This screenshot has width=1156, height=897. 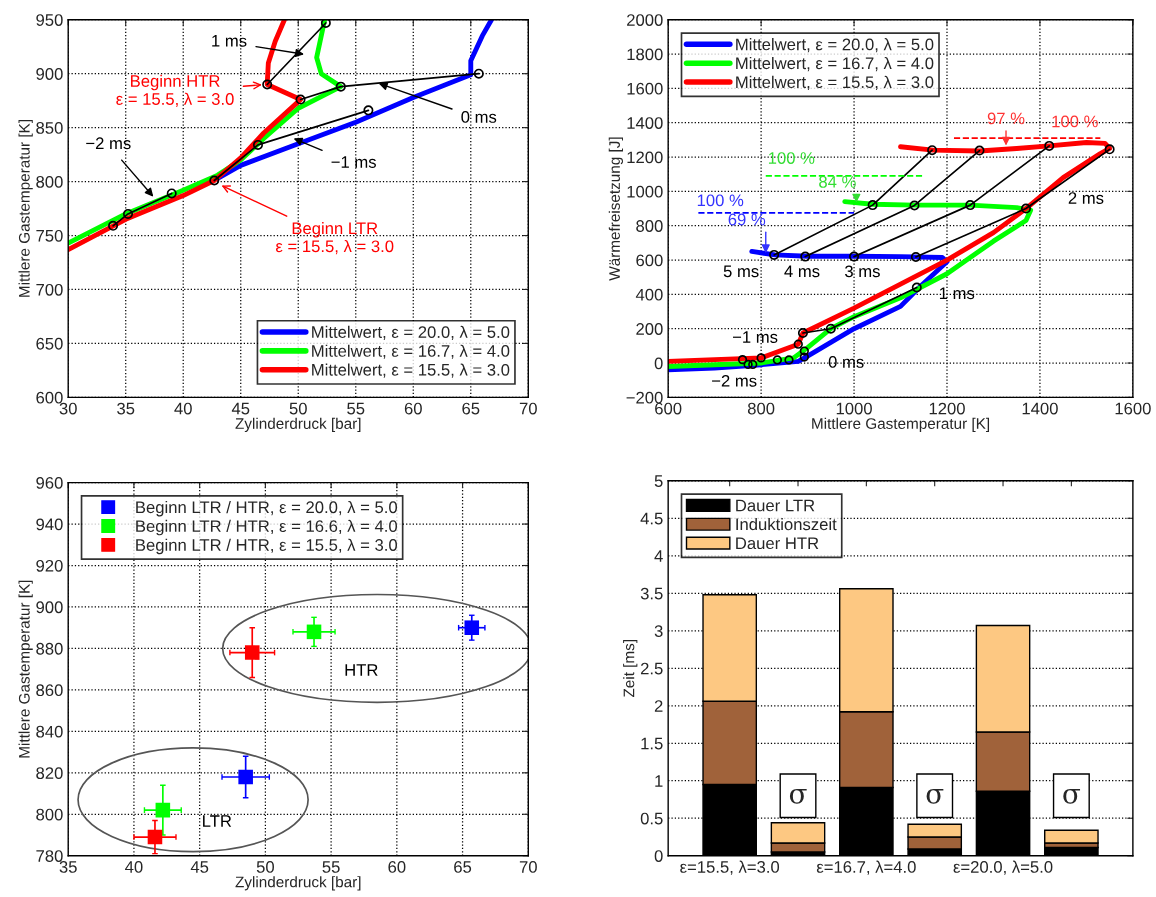 I want to click on annotation: 4 ms, so click(x=802, y=271).